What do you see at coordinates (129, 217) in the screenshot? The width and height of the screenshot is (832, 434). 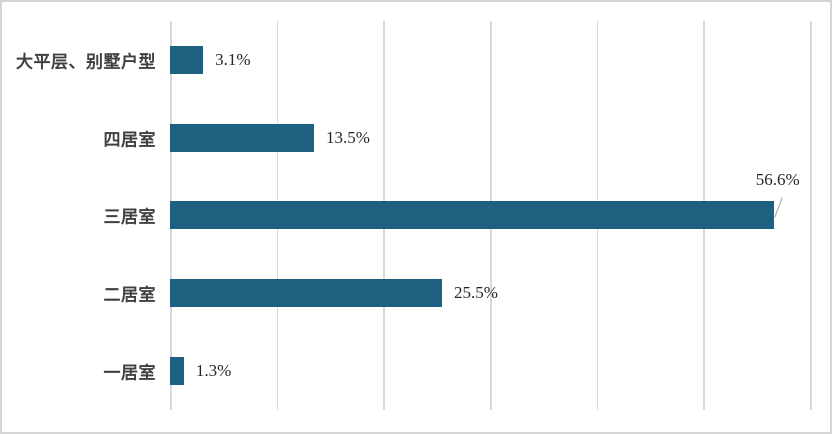 I see `category-label: 三居室` at bounding box center [129, 217].